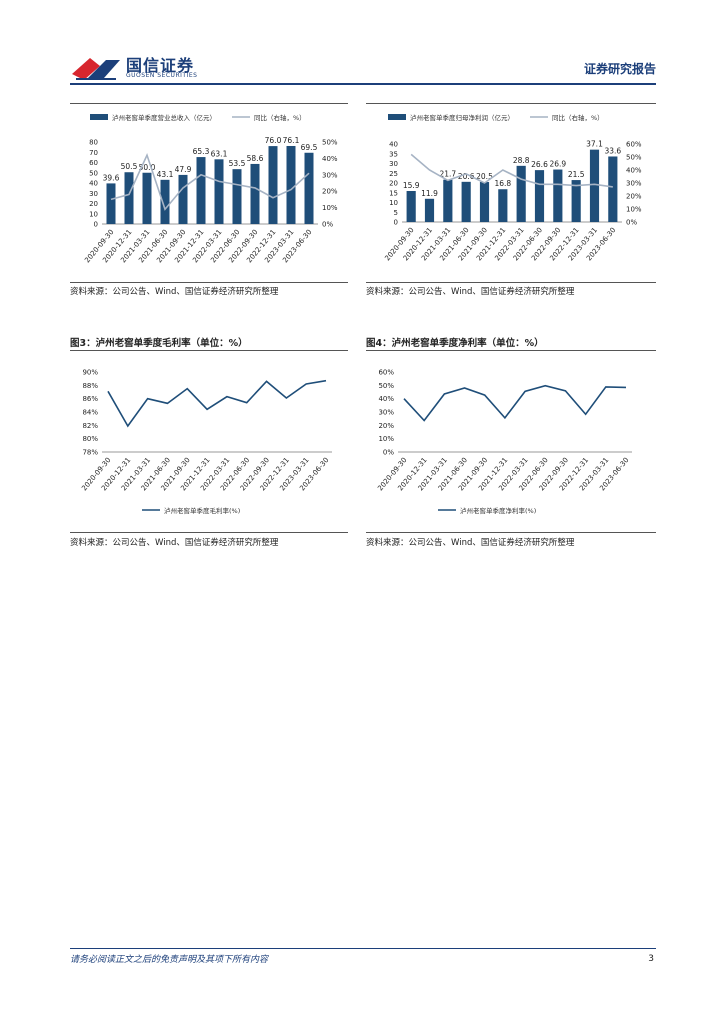 This screenshot has width=724, height=1024. I want to click on bar-data-label: 26.6, so click(539, 164).